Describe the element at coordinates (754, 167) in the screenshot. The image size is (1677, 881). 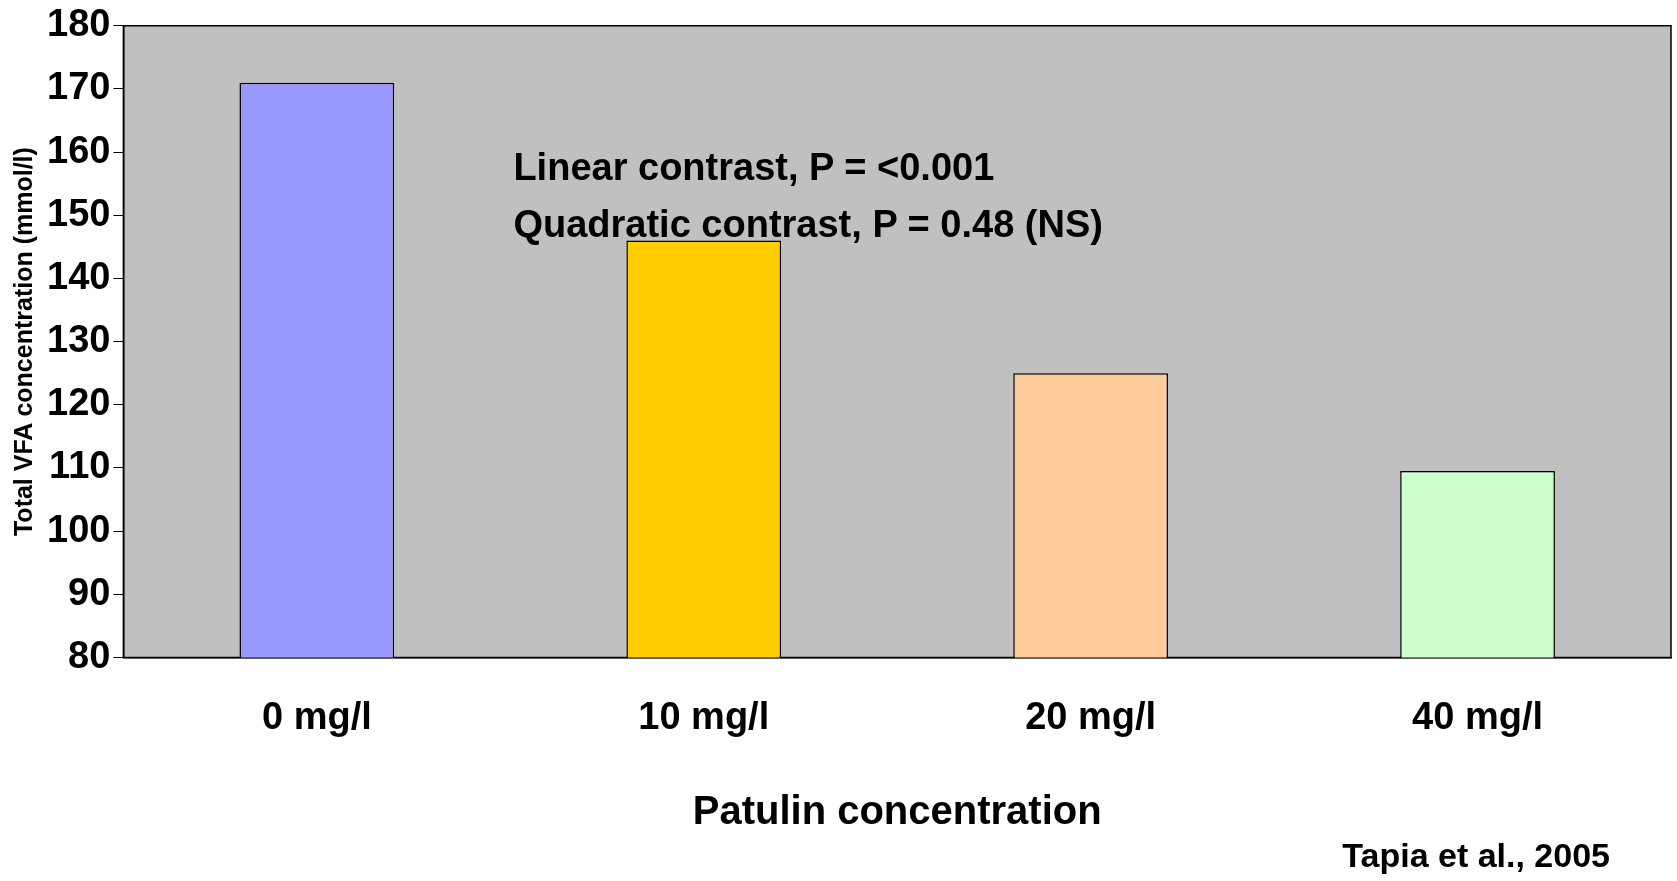
I see `annotation: Linear contrast, P = <0.001` at that location.